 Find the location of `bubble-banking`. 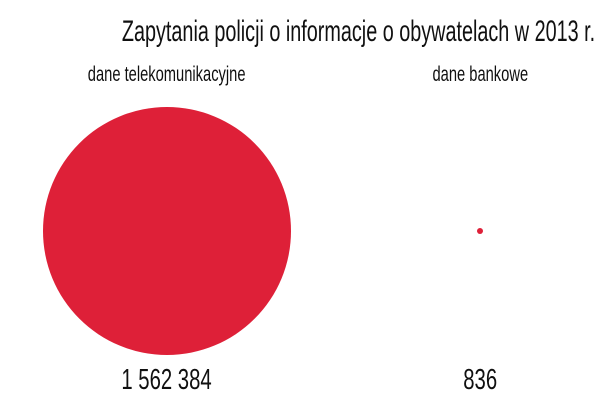

bubble-banking is located at coordinates (480, 231).